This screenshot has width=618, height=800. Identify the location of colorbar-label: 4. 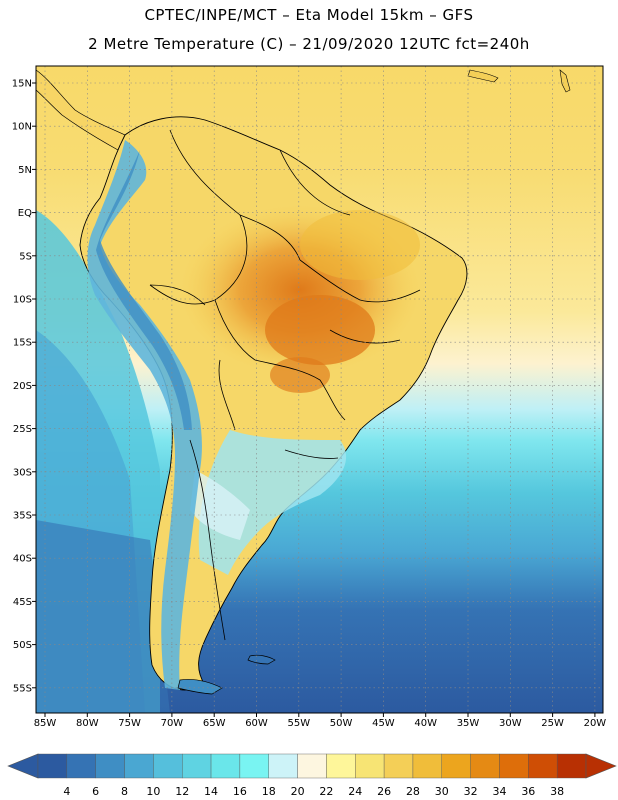
(66, 791).